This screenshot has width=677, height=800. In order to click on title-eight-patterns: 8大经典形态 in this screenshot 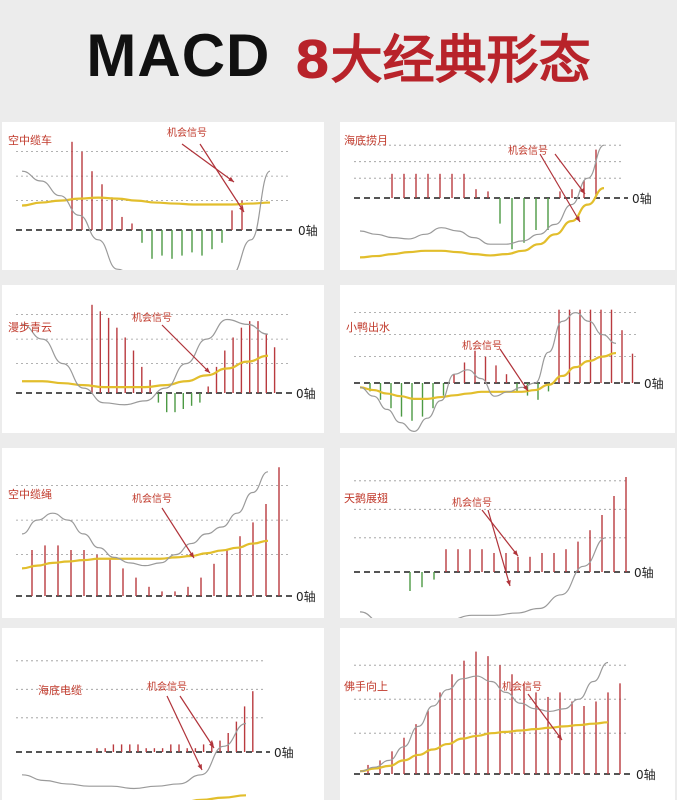, I will do `click(442, 60)`.